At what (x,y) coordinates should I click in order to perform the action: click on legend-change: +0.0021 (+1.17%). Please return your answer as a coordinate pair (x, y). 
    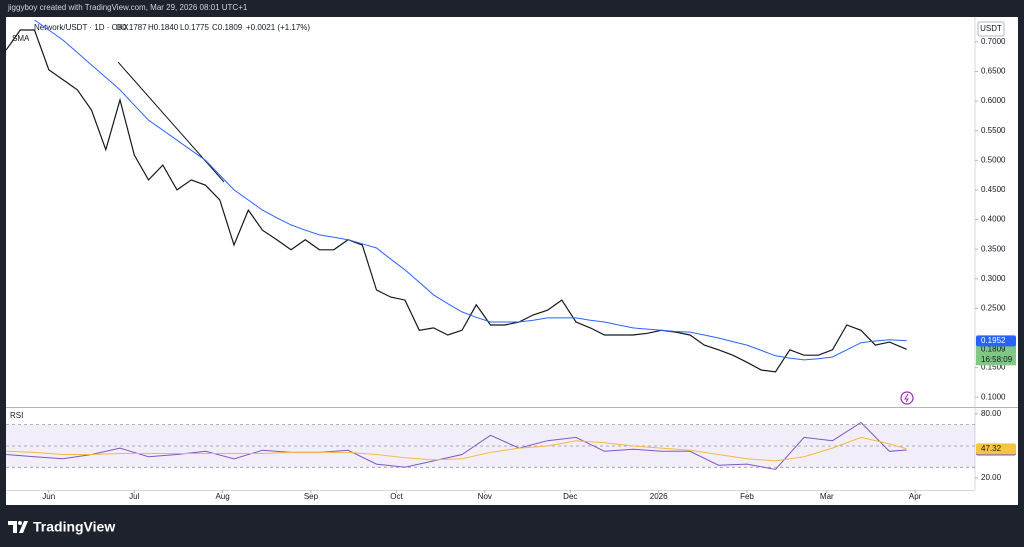
    Looking at the image, I should click on (278, 27).